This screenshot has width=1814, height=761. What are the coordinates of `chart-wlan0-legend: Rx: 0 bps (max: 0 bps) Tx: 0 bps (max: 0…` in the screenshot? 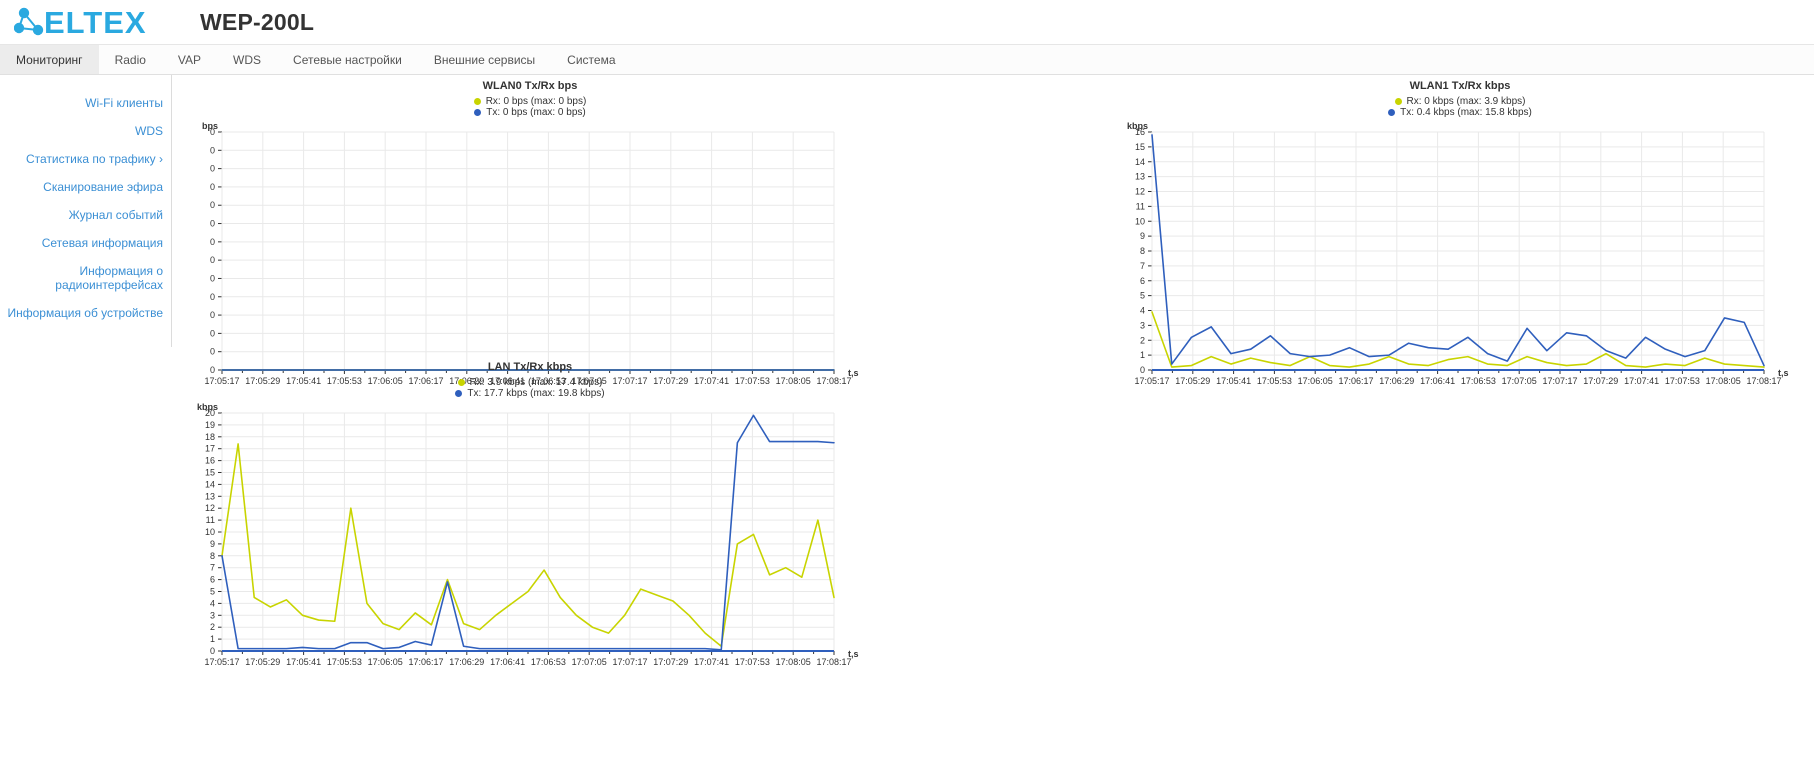 It's located at (530, 107).